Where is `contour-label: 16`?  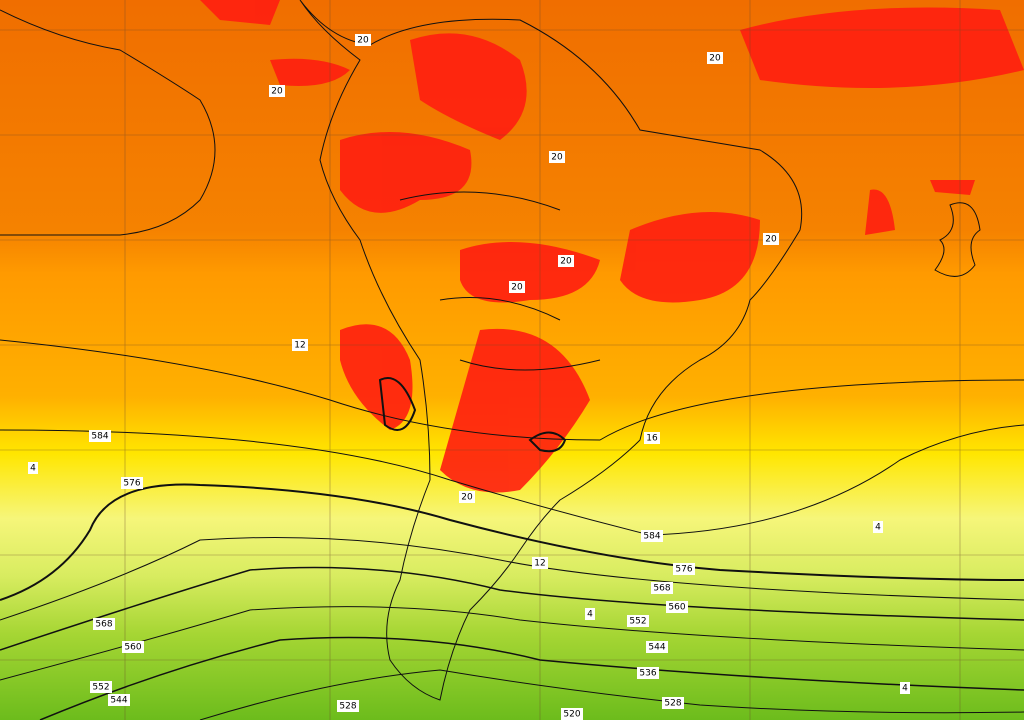 contour-label: 16 is located at coordinates (652, 439).